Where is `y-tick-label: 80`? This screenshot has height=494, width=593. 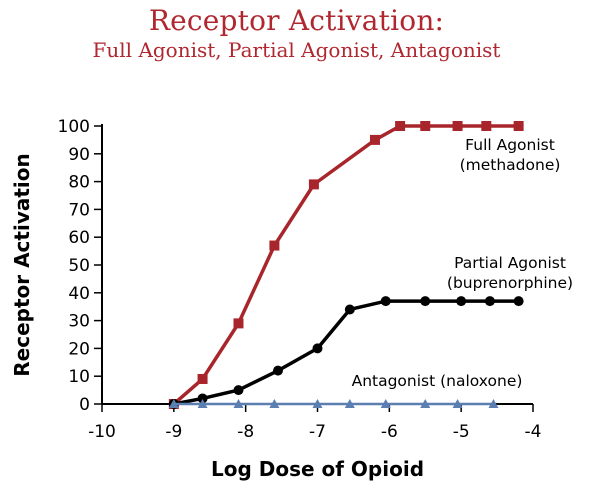
y-tick-label: 80 is located at coordinates (79, 183).